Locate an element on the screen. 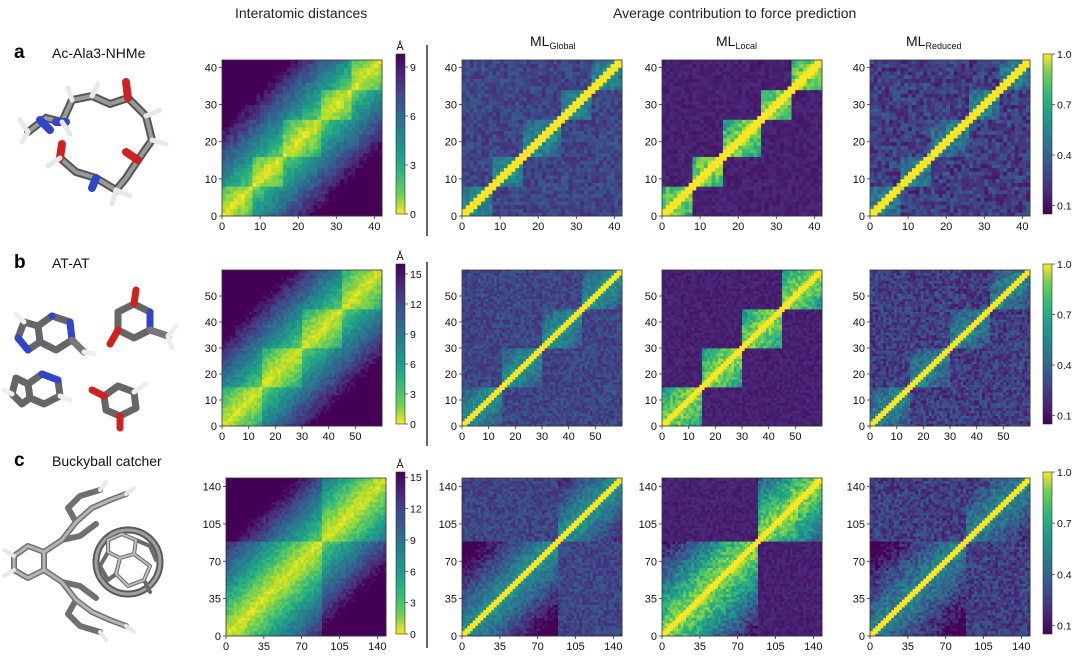 Image resolution: width=1080 pixels, height=657 pixels. panel-label-a: a is located at coordinates (19, 53).